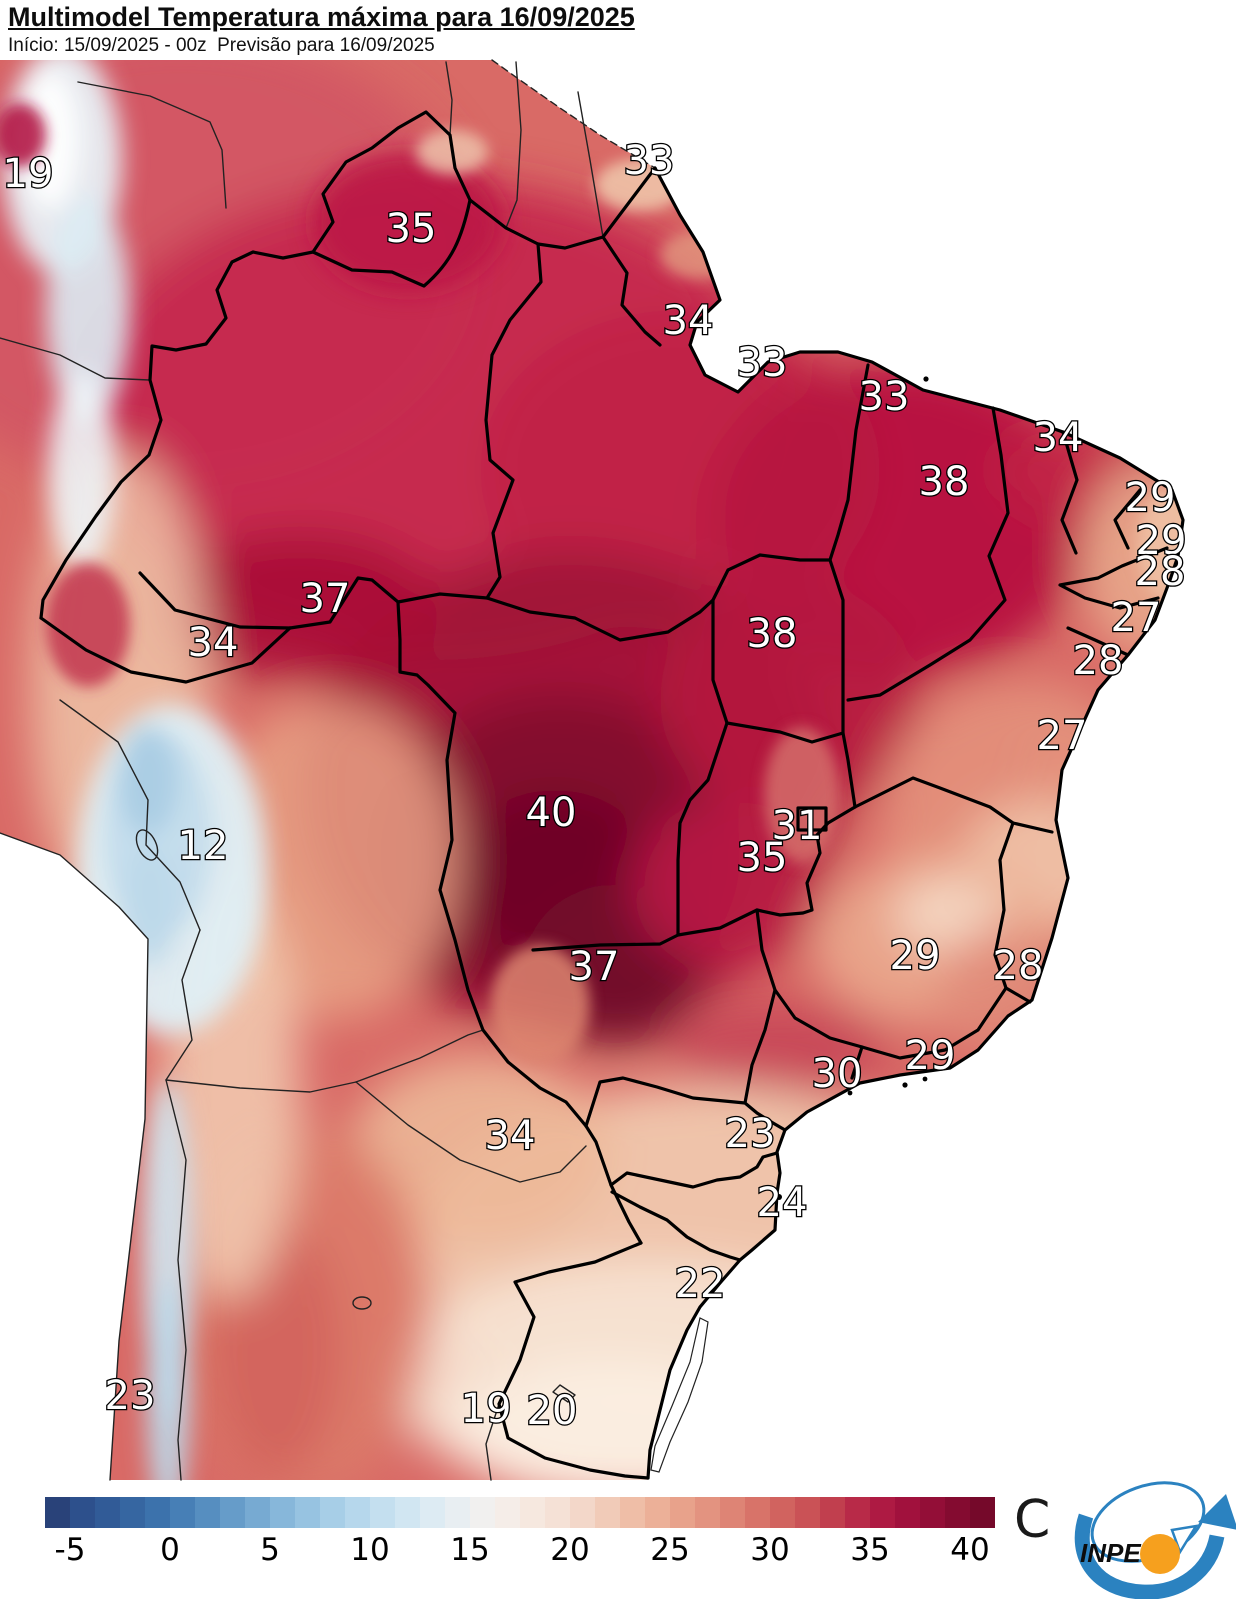 The width and height of the screenshot is (1238, 1602). I want to click on colorbar-tick-label: 35, so click(870, 1550).